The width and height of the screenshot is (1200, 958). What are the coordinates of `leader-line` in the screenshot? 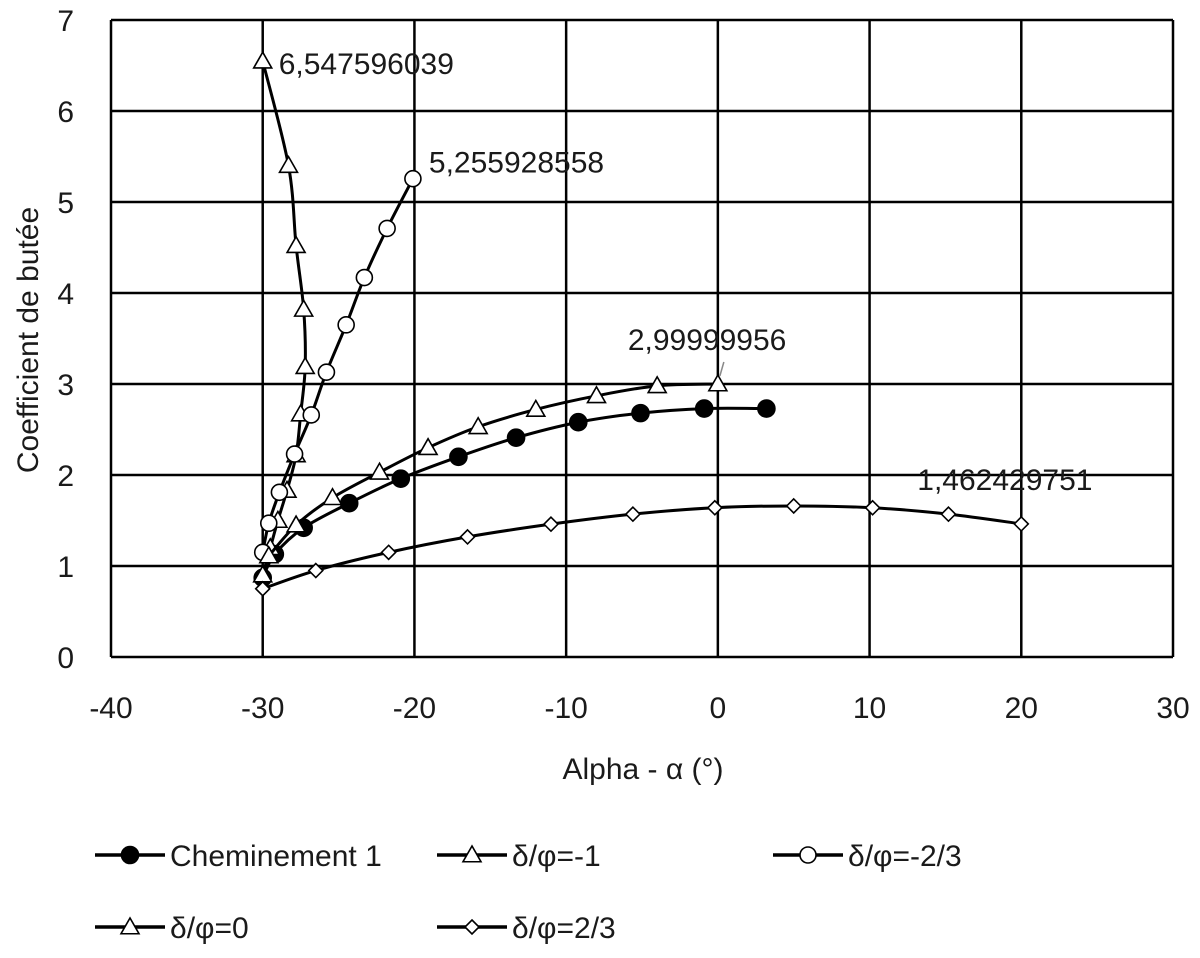 It's located at (722, 369).